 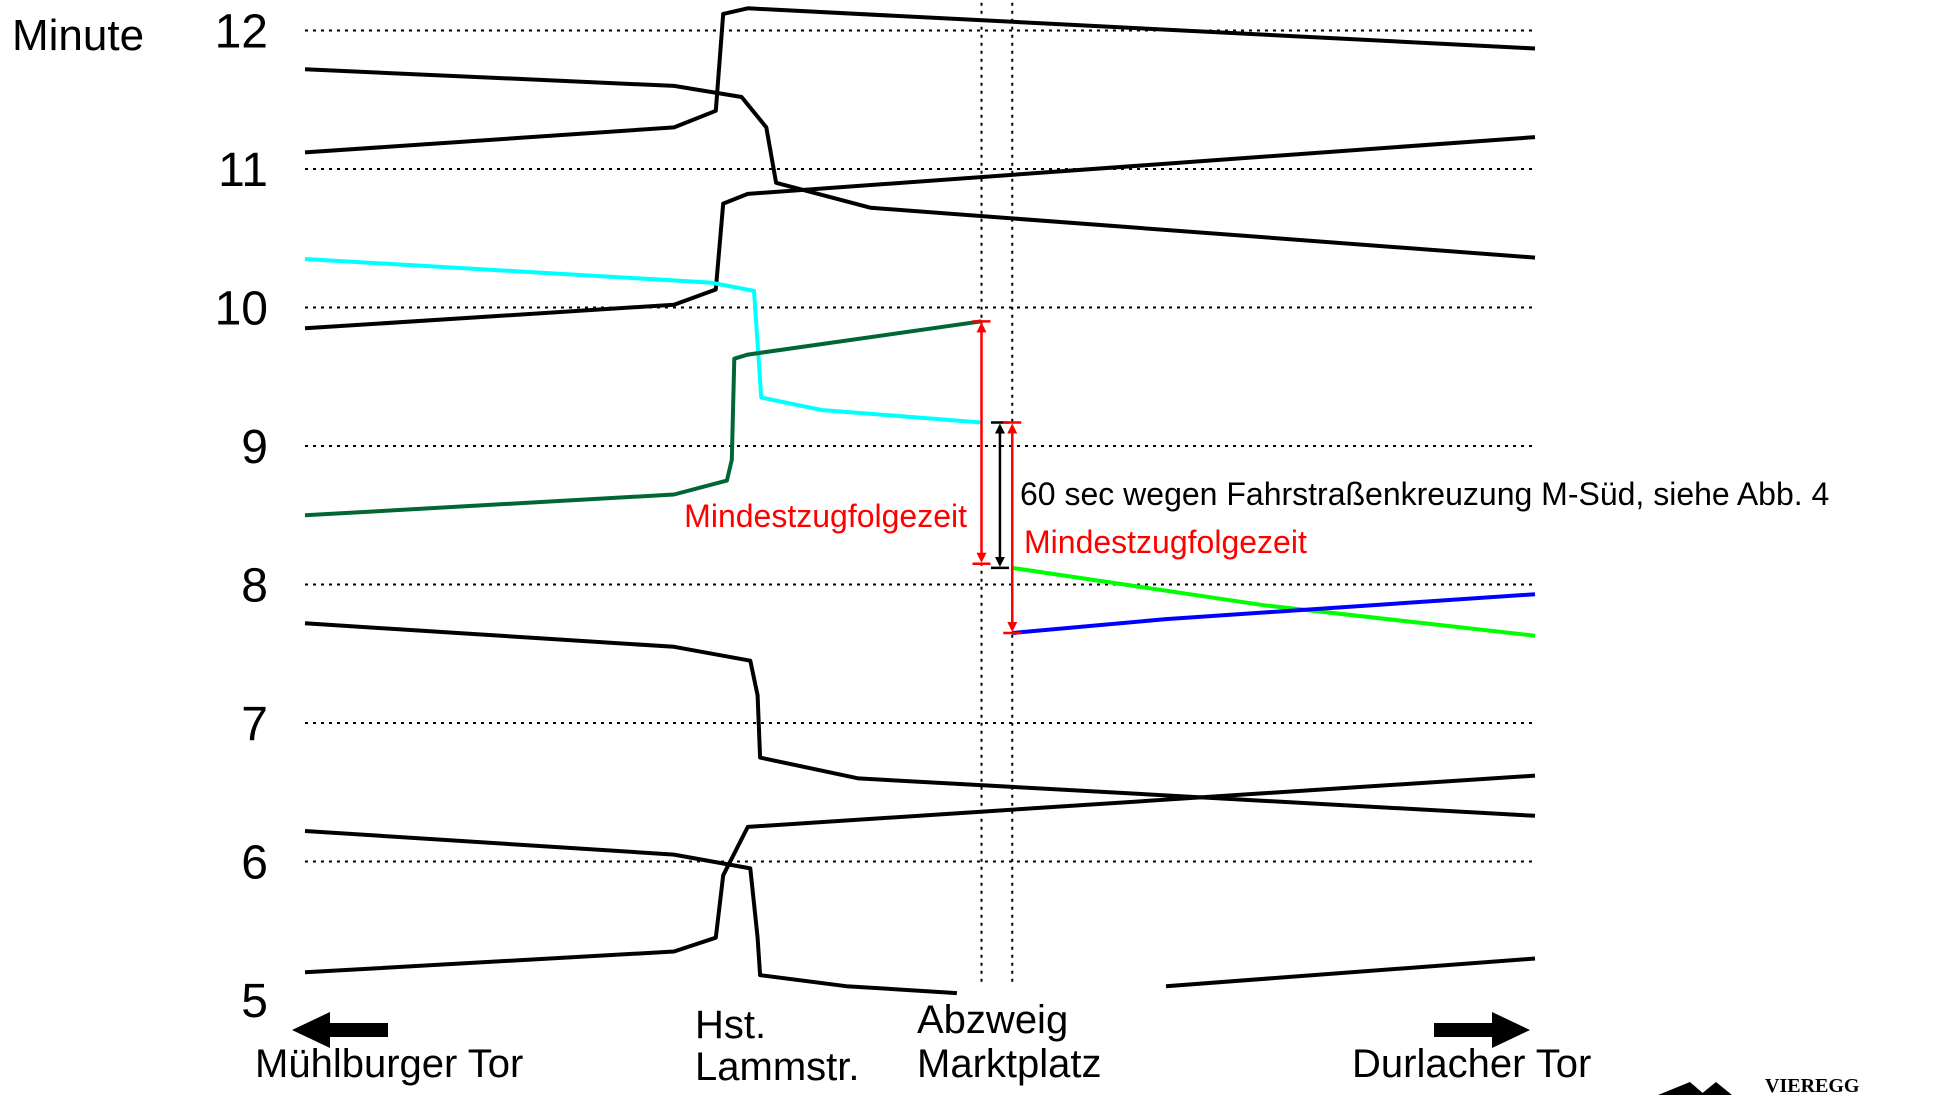 I want to click on station-label-marktplatz: Abzweig, so click(x=992, y=1020).